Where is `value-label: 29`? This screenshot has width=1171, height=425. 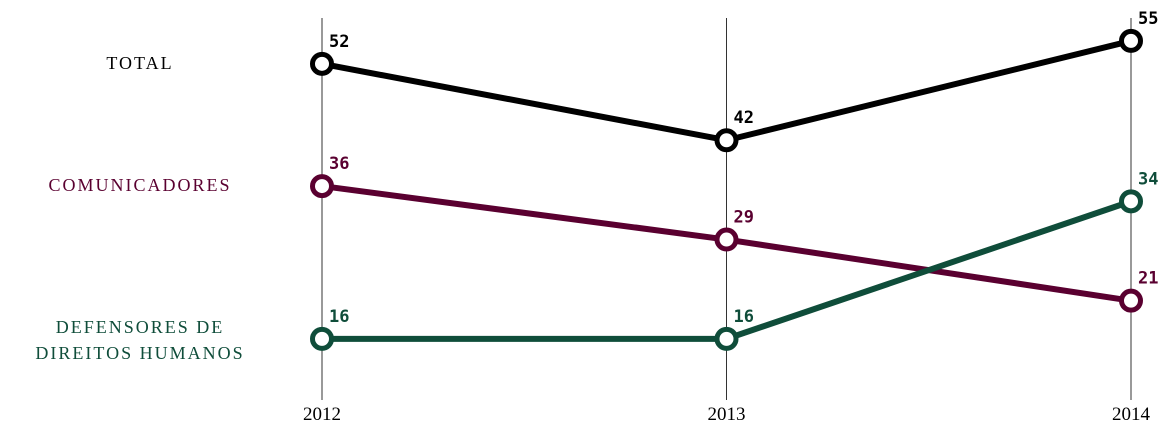
value-label: 29 is located at coordinates (744, 218).